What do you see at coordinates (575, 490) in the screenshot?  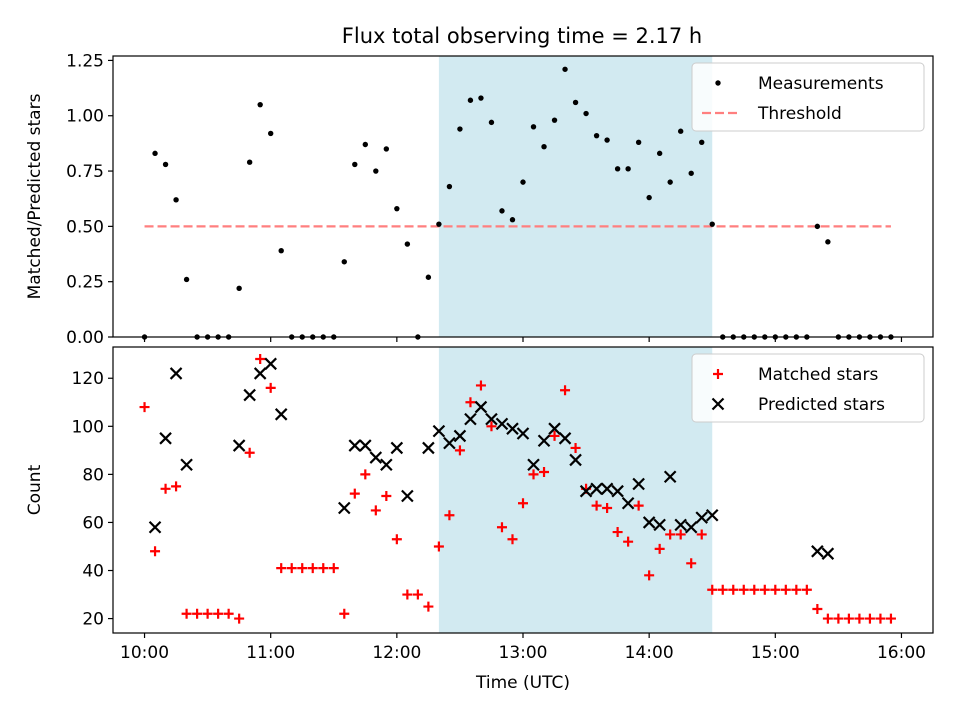 I see `observing-window-band` at bounding box center [575, 490].